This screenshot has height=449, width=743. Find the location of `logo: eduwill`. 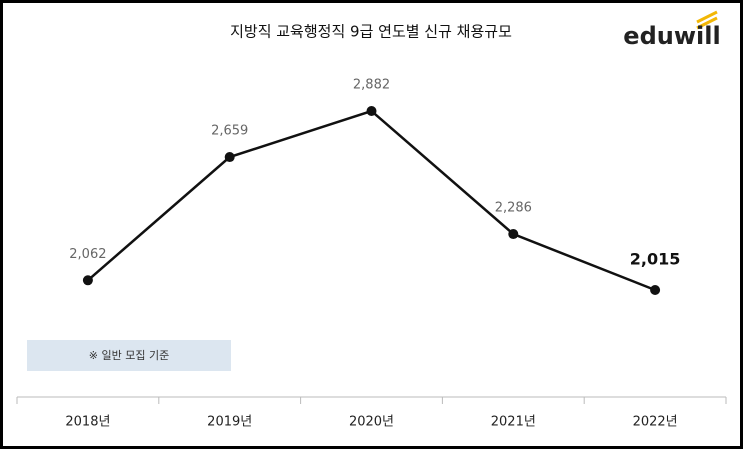

logo: eduwill is located at coordinates (672, 30).